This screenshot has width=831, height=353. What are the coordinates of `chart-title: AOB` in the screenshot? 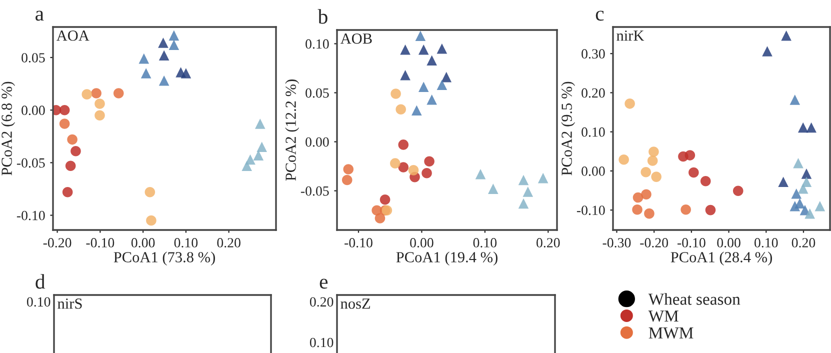 It's located at (356, 38).